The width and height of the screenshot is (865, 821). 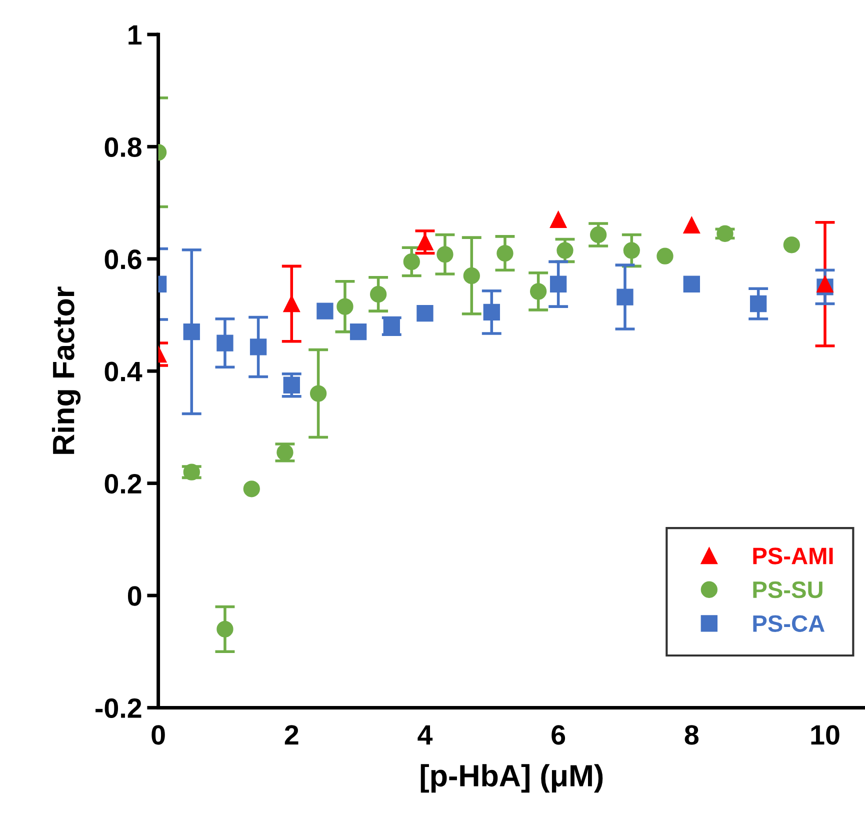 What do you see at coordinates (123, 147) in the screenshot?
I see `y-tick-label: 0.8` at bounding box center [123, 147].